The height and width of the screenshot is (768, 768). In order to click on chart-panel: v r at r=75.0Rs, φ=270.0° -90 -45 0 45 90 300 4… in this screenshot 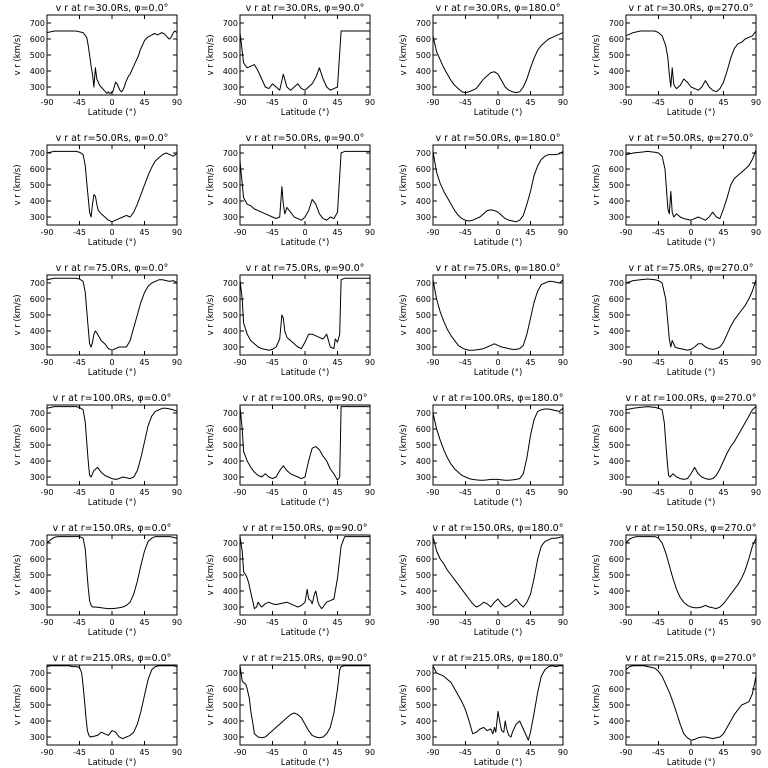, I will do `click(676, 320)`.